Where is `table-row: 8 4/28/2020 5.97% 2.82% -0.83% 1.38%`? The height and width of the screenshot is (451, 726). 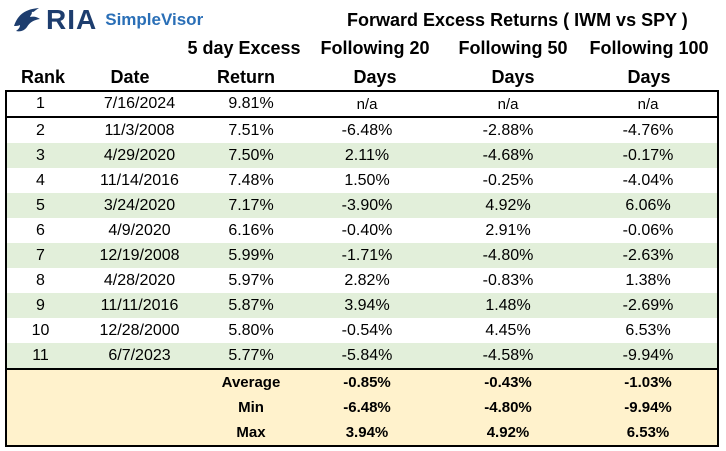
table-row: 8 4/28/2020 5.97% 2.82% -0.83% 1.38% is located at coordinates (362, 280).